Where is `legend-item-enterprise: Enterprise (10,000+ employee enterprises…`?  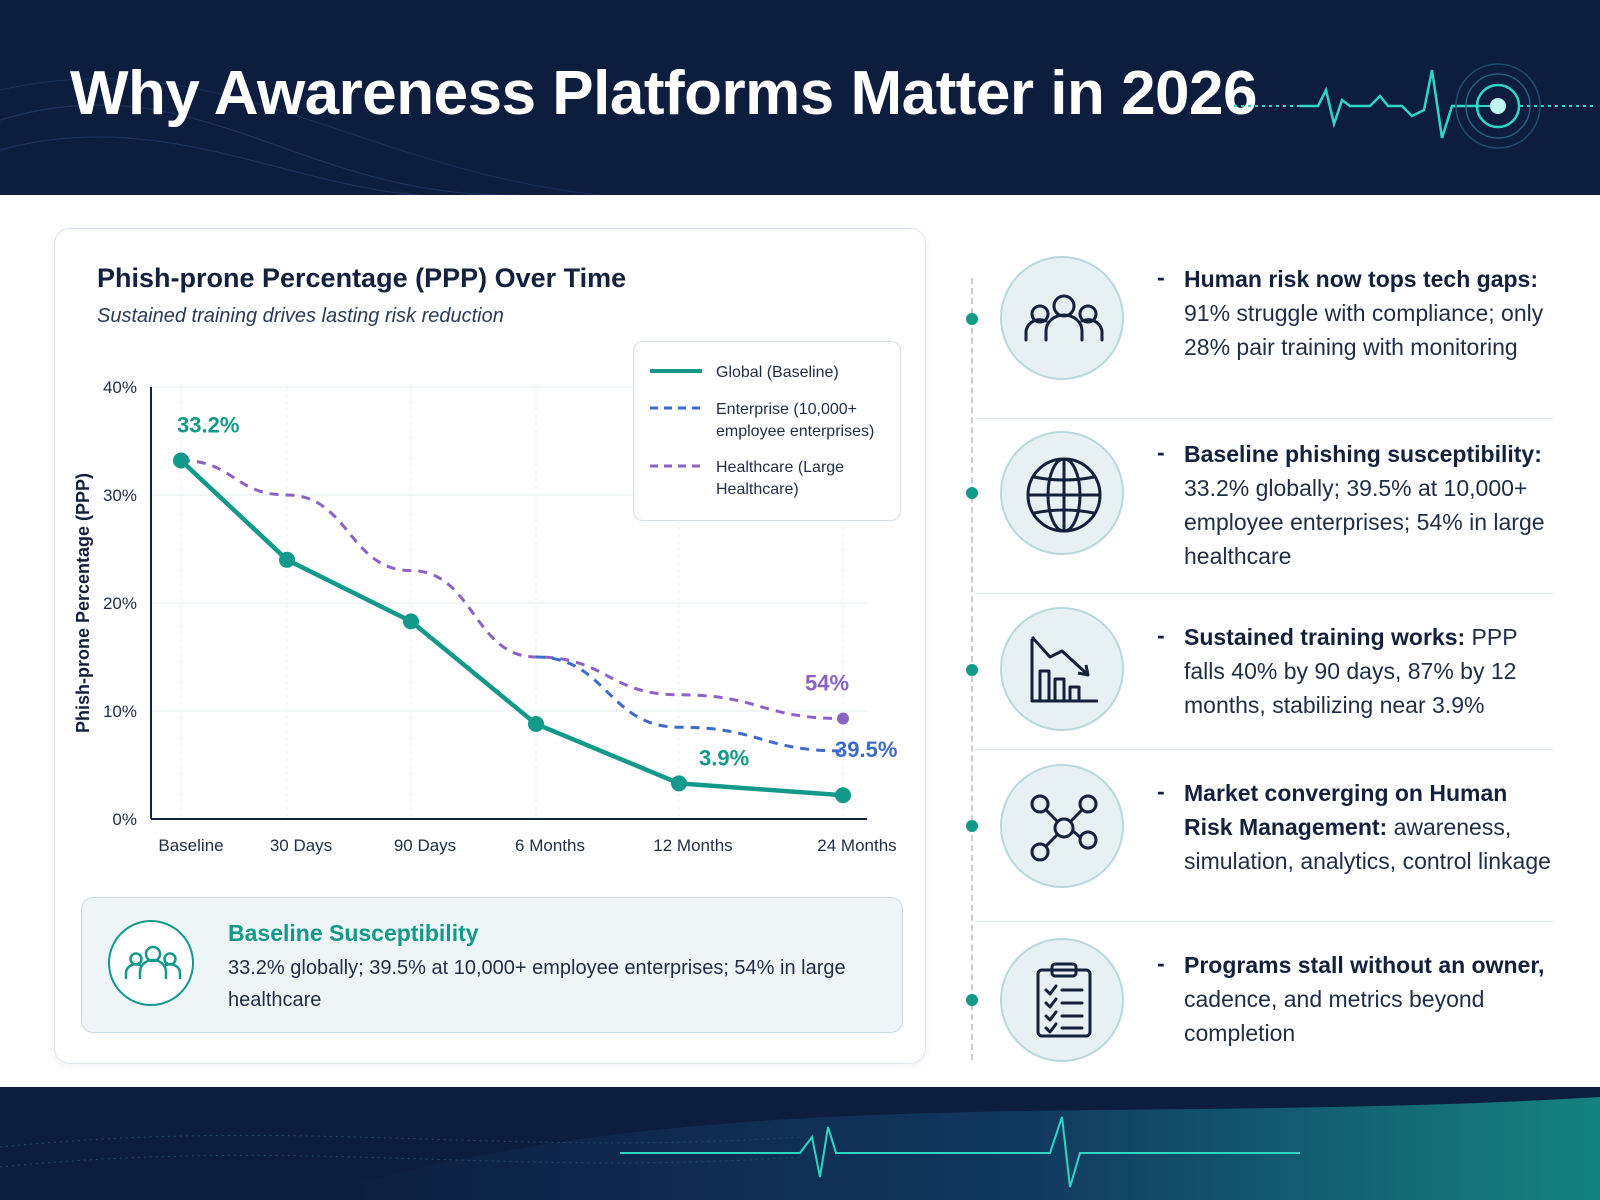 legend-item-enterprise: Enterprise (10,000+ employee enterprises… is located at coordinates (769, 421).